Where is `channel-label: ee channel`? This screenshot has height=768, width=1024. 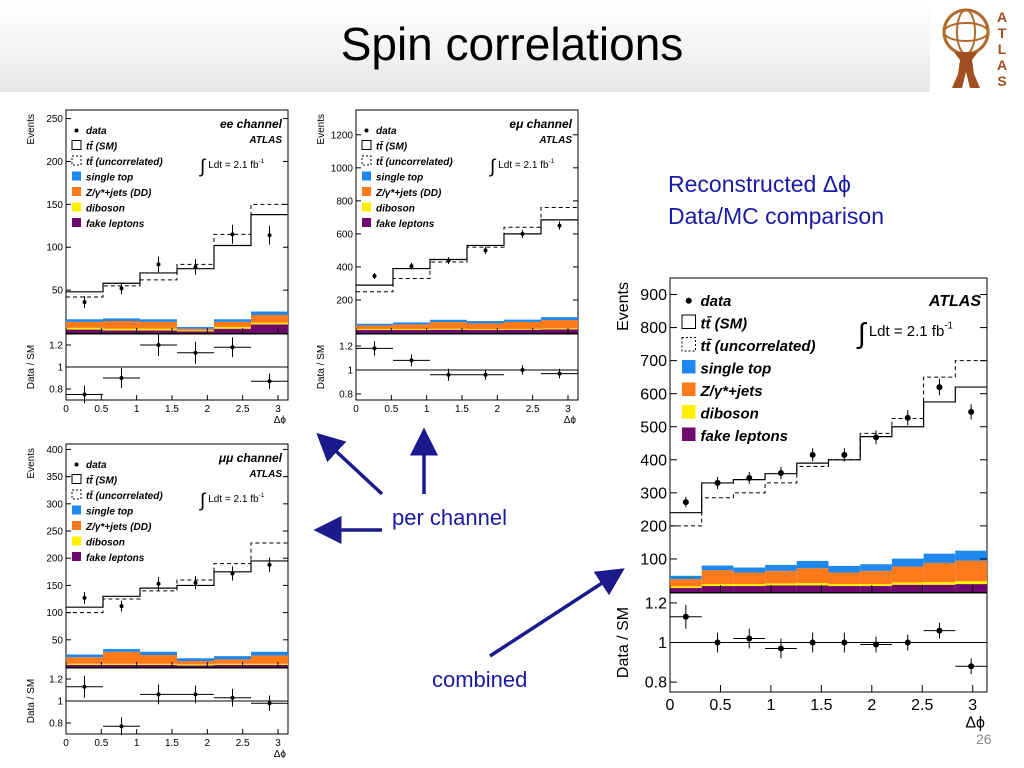 channel-label: ee channel is located at coordinates (251, 124).